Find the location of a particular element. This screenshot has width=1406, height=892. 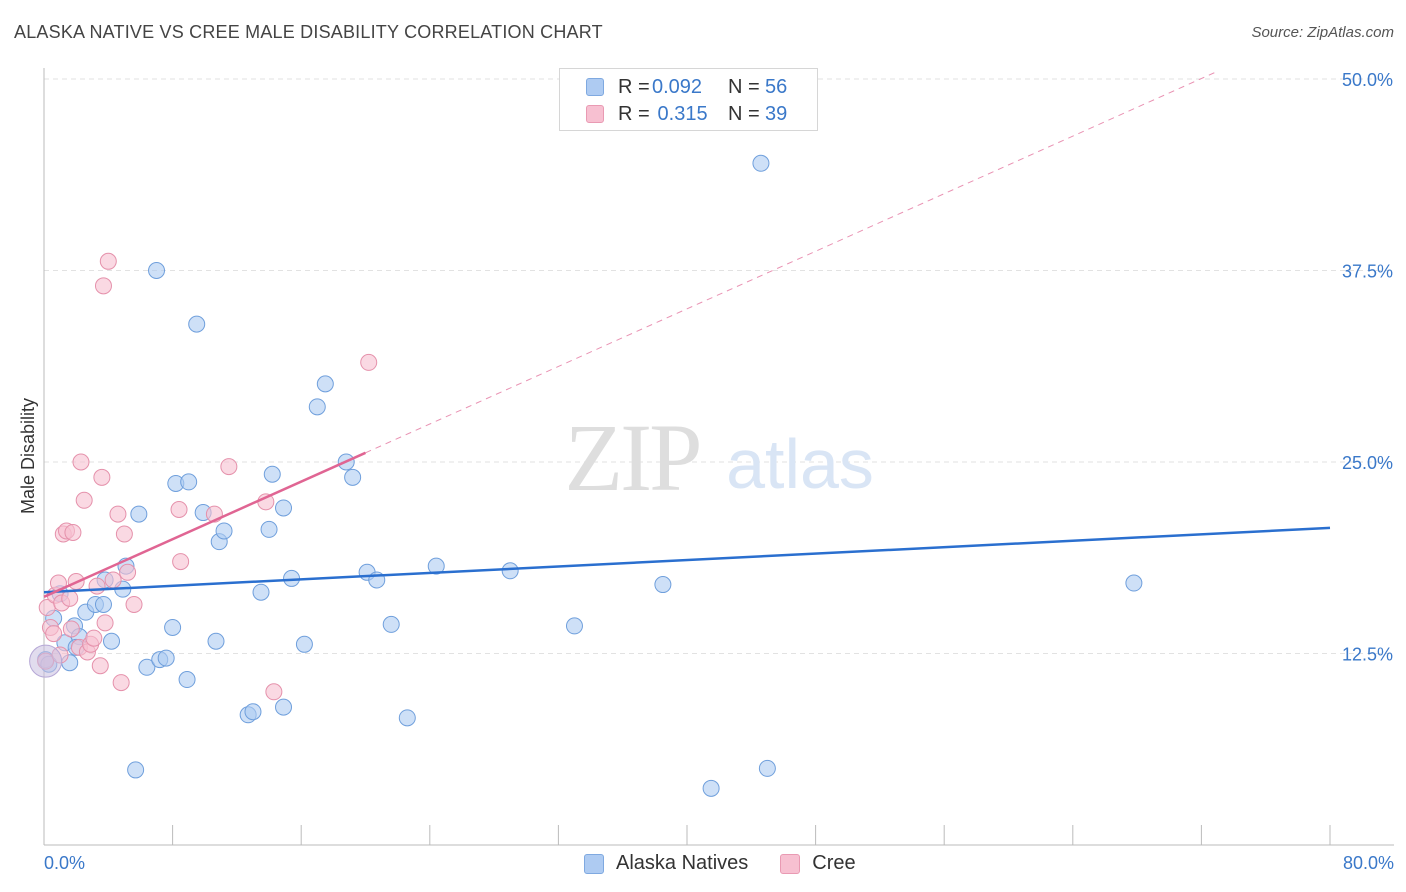

bottom-legend-alaska-natives: Alaska Natives is located at coordinates (666, 863).